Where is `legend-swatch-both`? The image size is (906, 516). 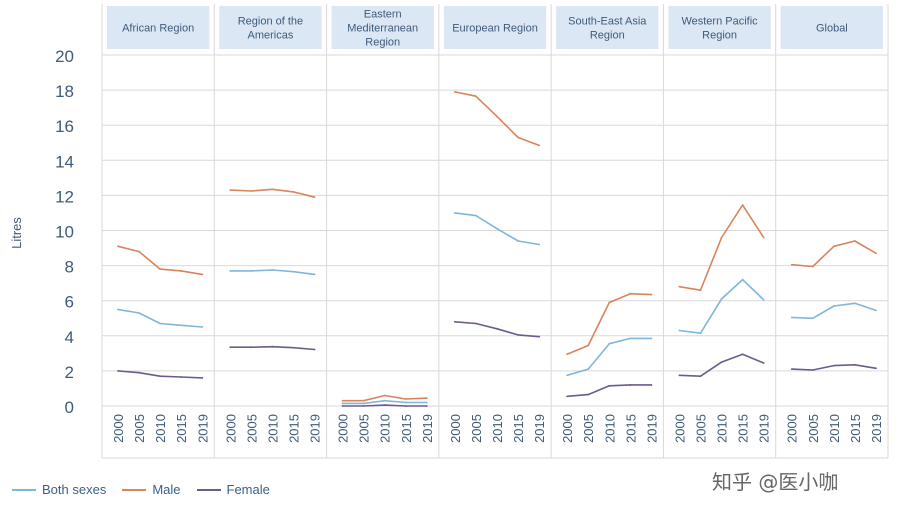
legend-swatch-both is located at coordinates (24, 489).